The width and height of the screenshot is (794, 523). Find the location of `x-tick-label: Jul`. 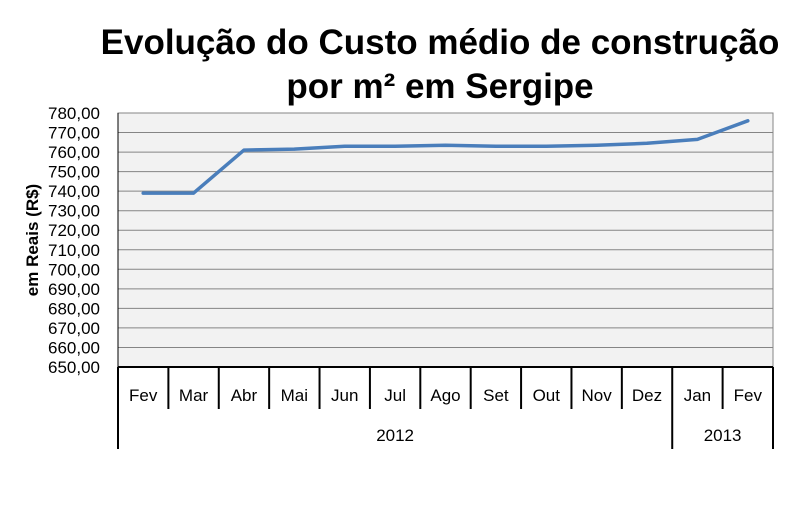

x-tick-label: Jul is located at coordinates (395, 395).